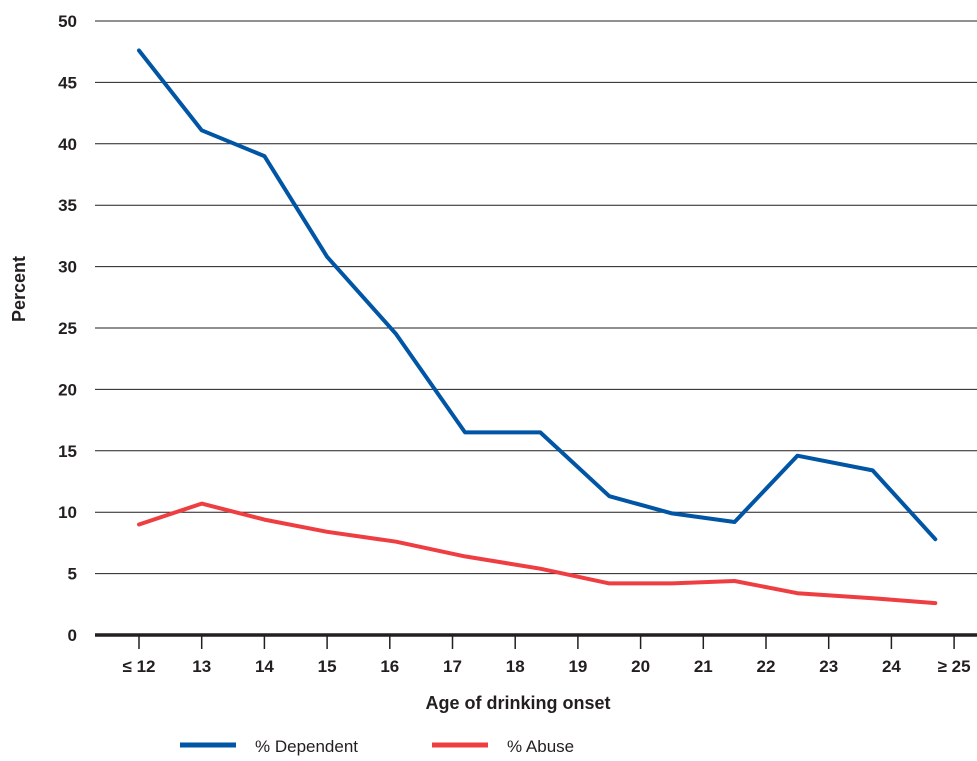 This screenshot has height=761, width=977. What do you see at coordinates (67, 267) in the screenshot?
I see `y-tick-label: 30` at bounding box center [67, 267].